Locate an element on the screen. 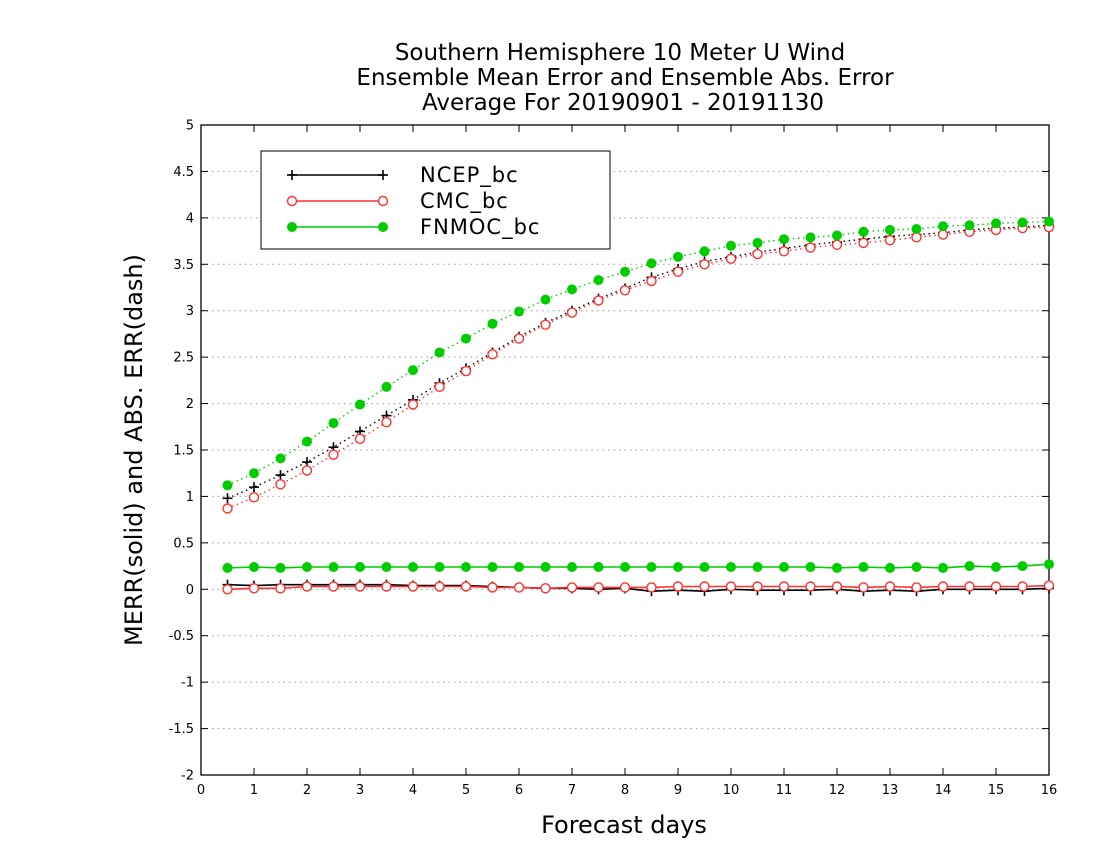 Image resolution: width=1100 pixels, height=855 pixels. y-tick-label: 0 is located at coordinates (190, 590).